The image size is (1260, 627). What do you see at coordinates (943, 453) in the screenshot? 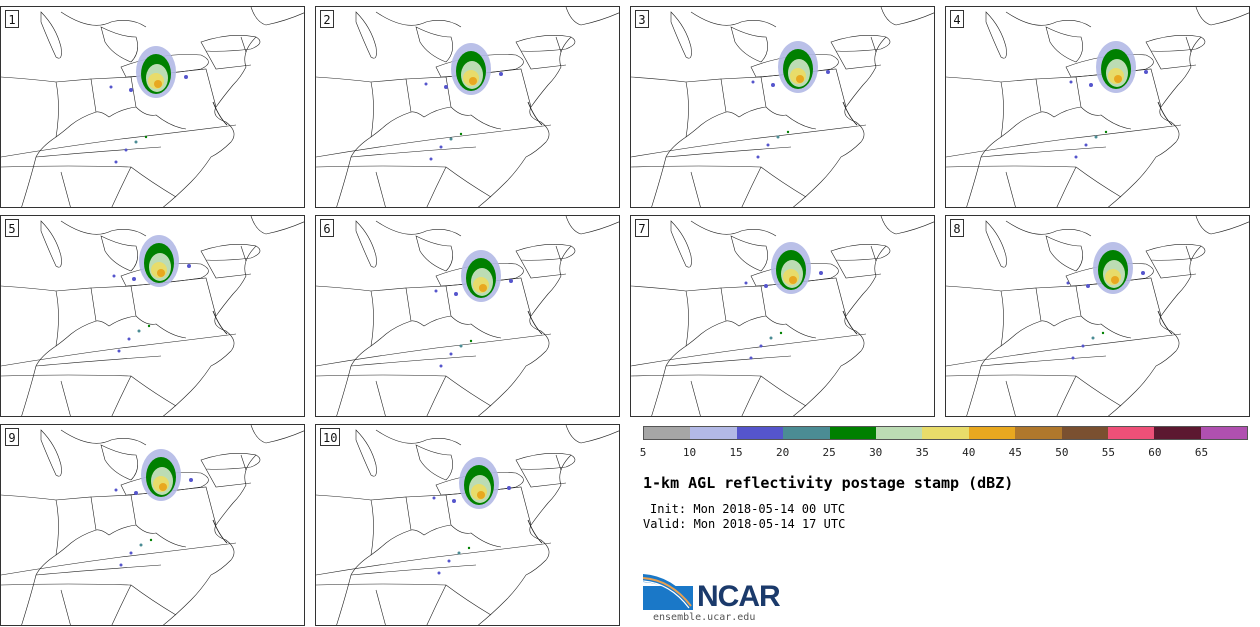
I see `colorbar-tick-labels: 5 10 15 20 25 30 35 40 45 50 55 60 65` at bounding box center [943, 453].